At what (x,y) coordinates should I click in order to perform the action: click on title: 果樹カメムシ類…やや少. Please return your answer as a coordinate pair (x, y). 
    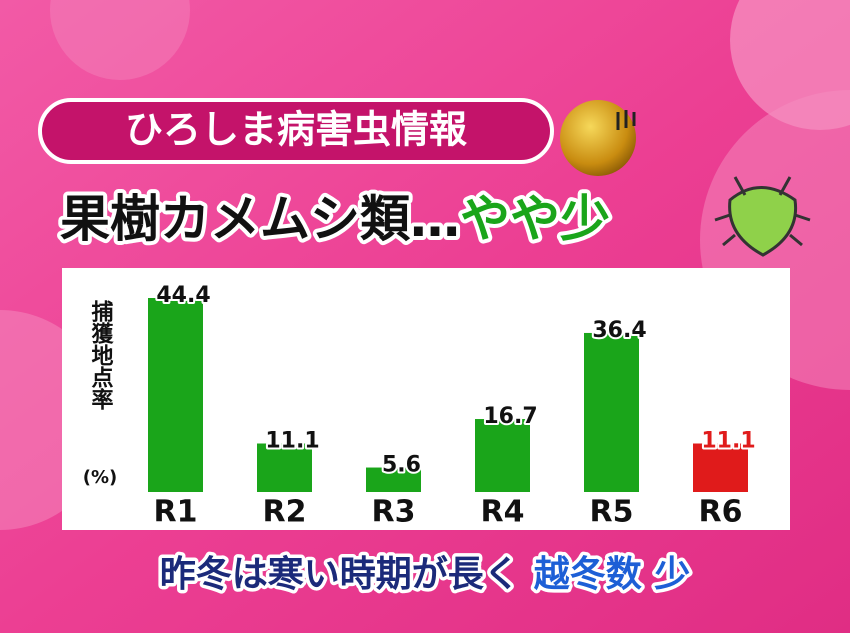
    Looking at the image, I should click on (335, 219).